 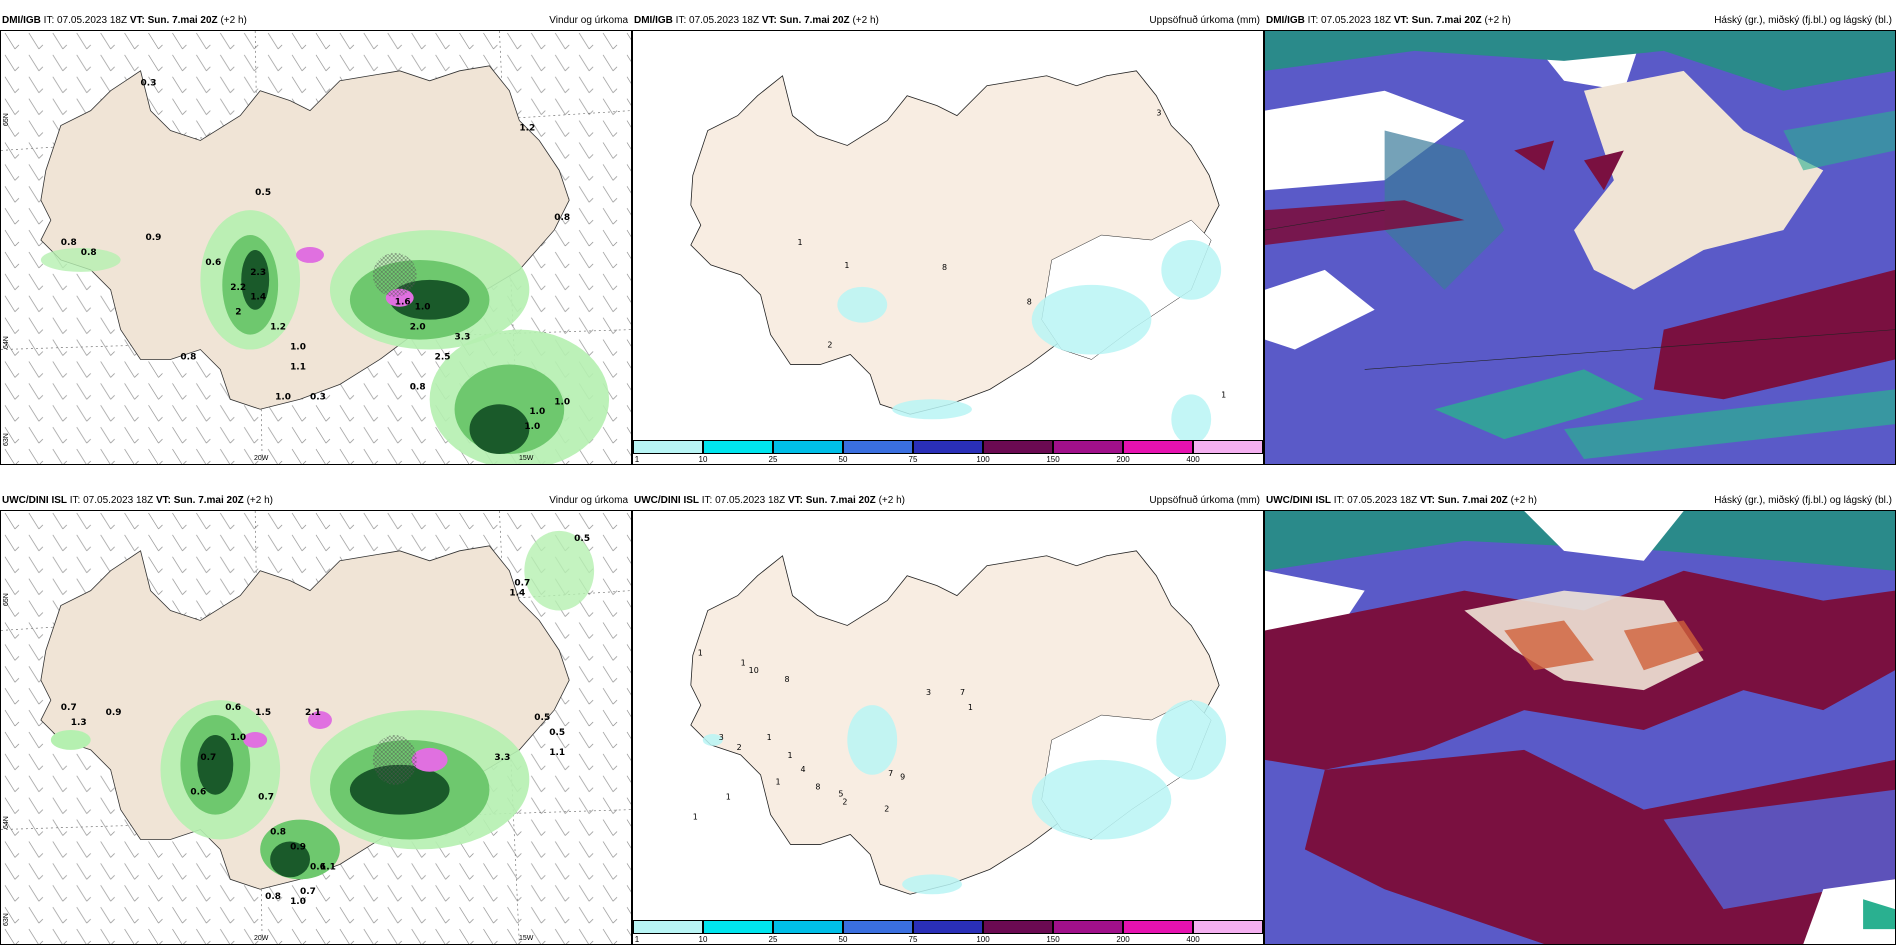 I want to click on value-label: 2.5, so click(x=443, y=357).